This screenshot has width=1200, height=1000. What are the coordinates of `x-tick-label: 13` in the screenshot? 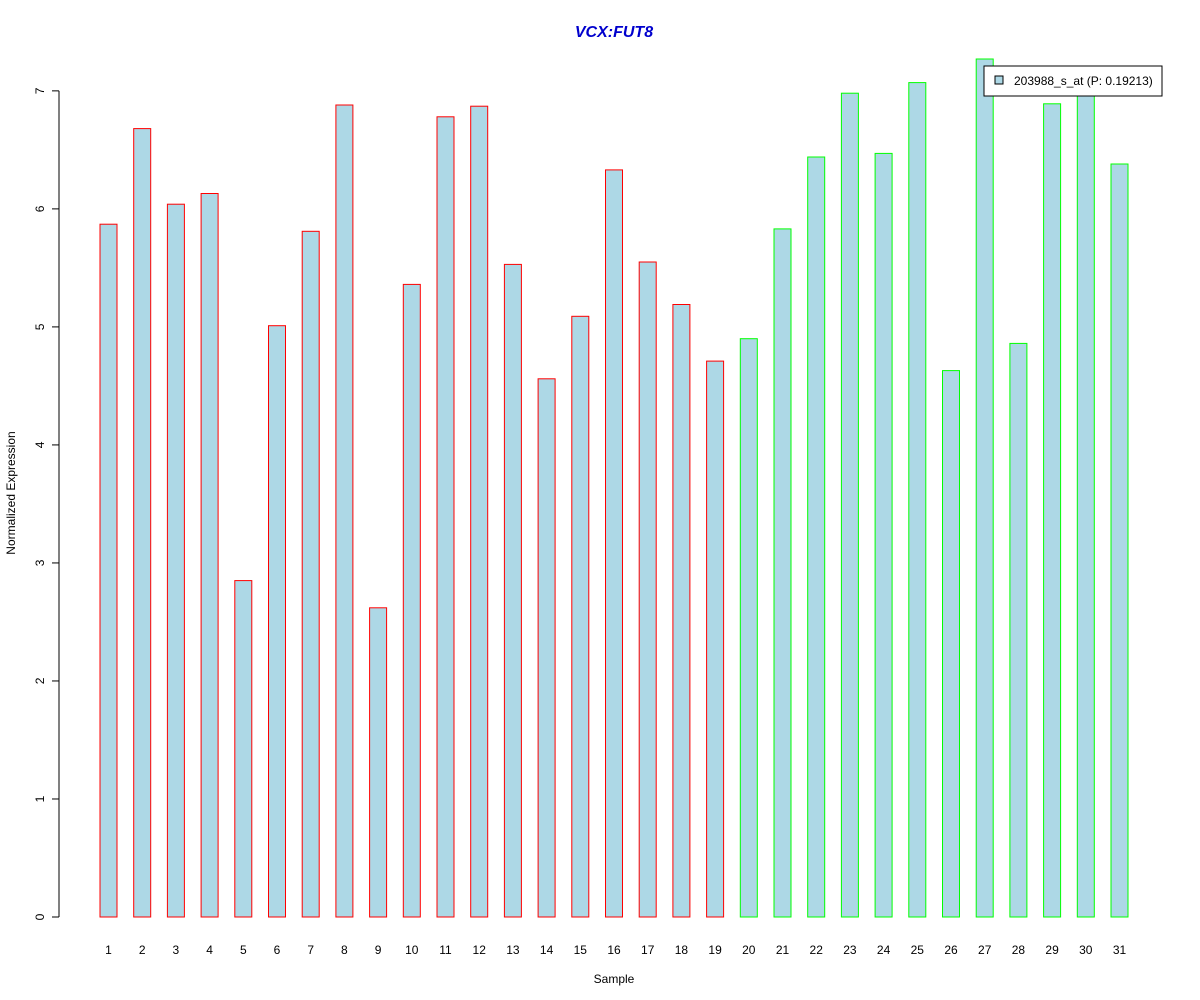 It's located at (513, 950).